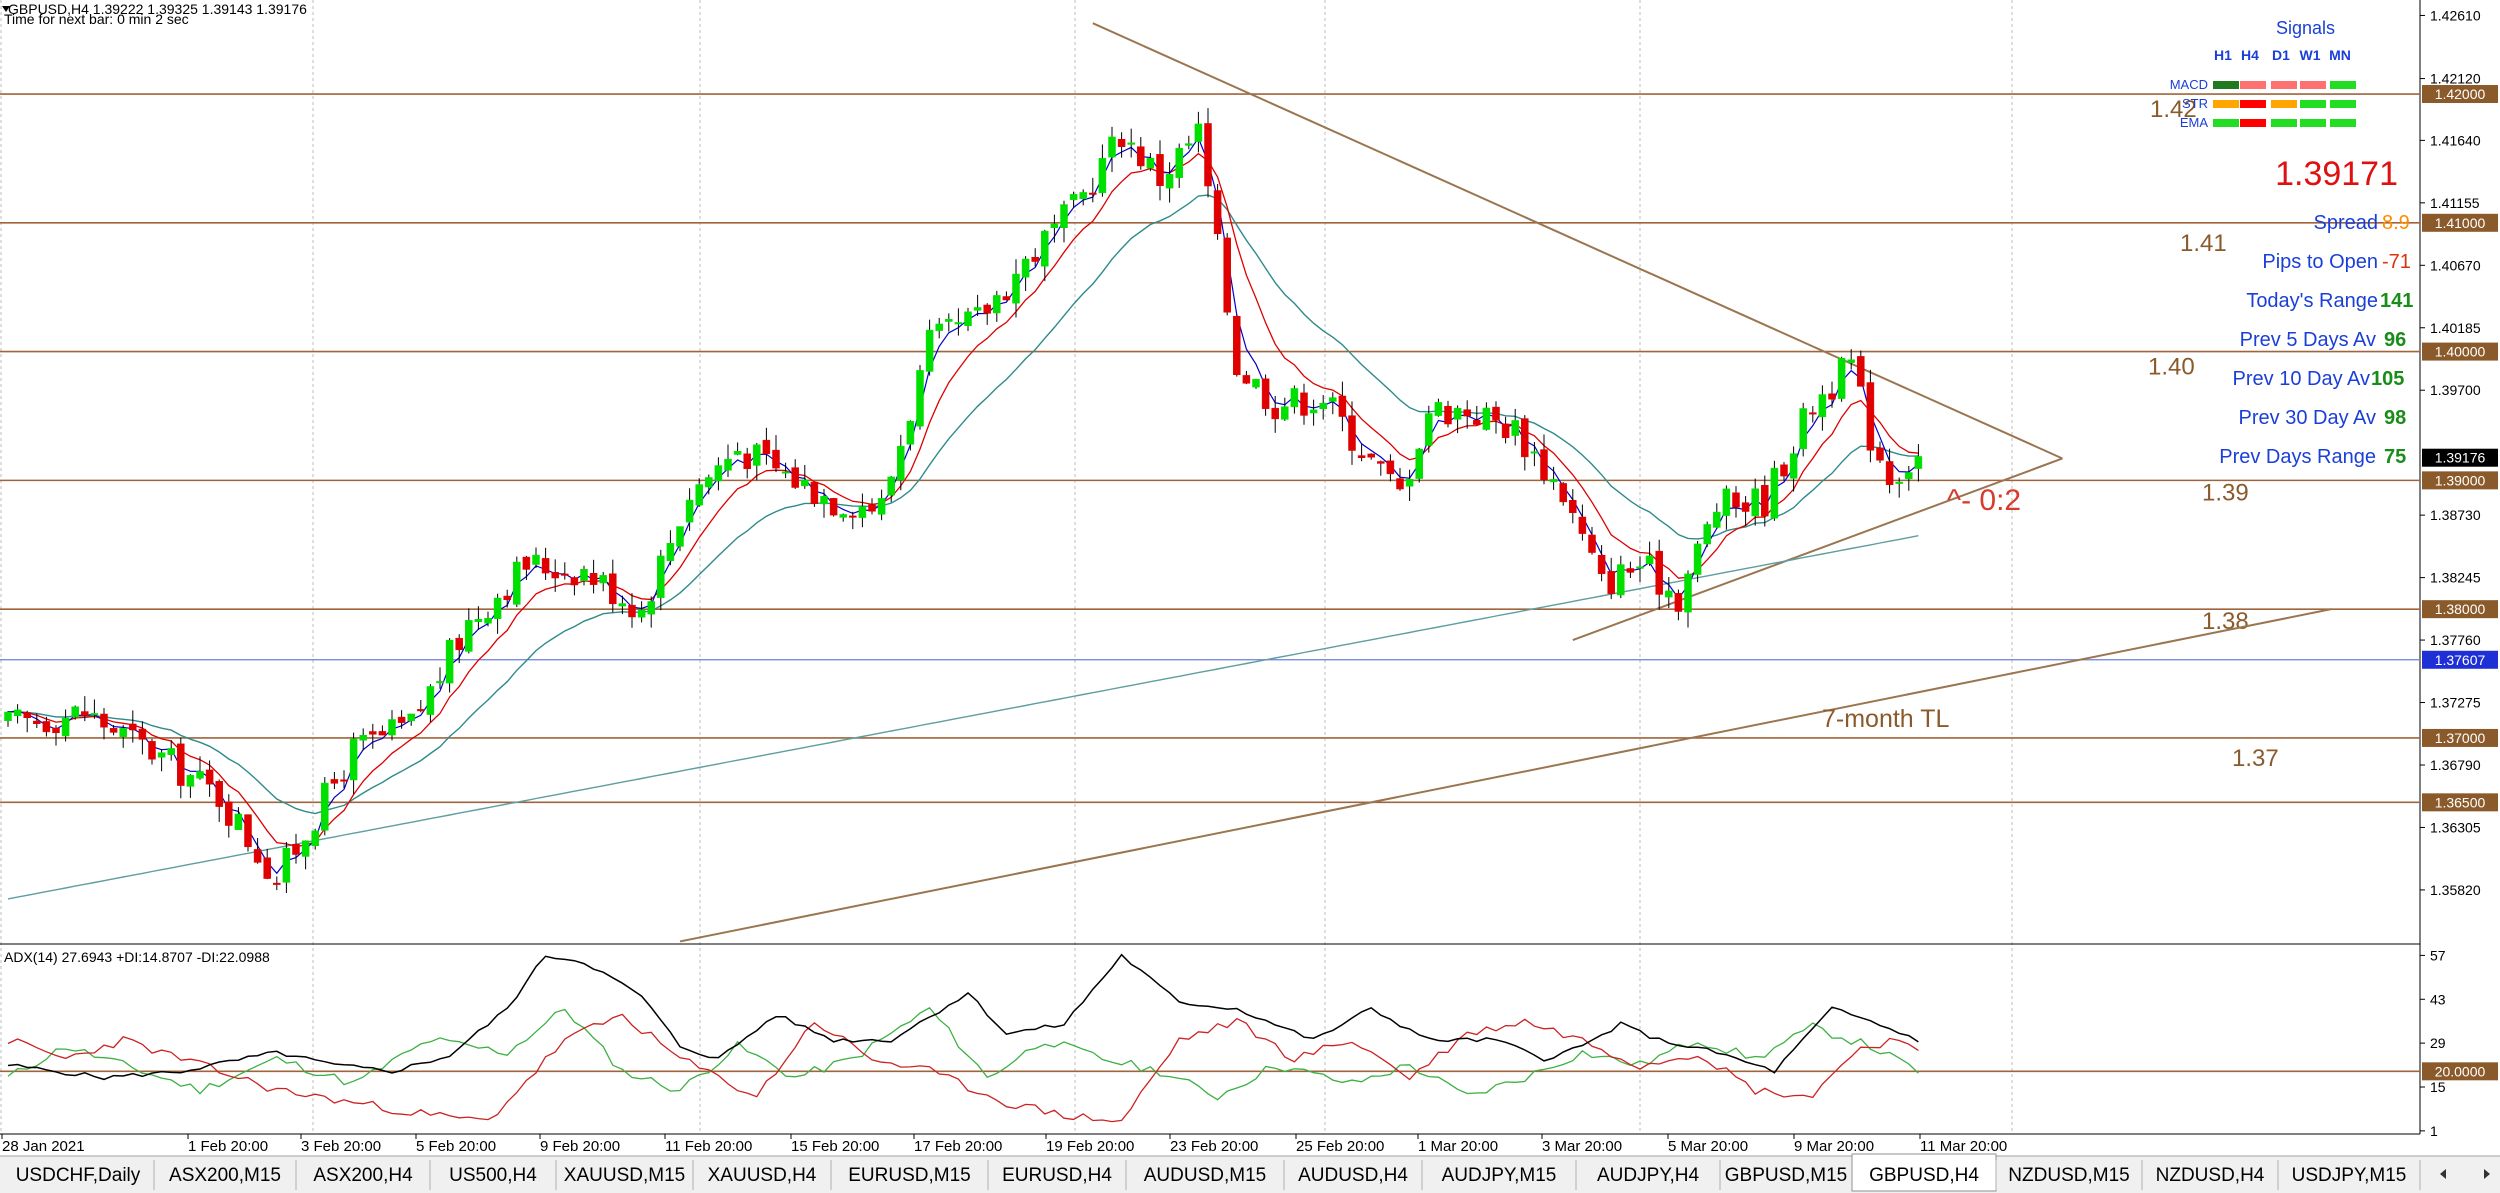  Describe the element at coordinates (1786, 1175) in the screenshot. I see `tab-gbpusd-m15: GBPUSD,M15` at that location.